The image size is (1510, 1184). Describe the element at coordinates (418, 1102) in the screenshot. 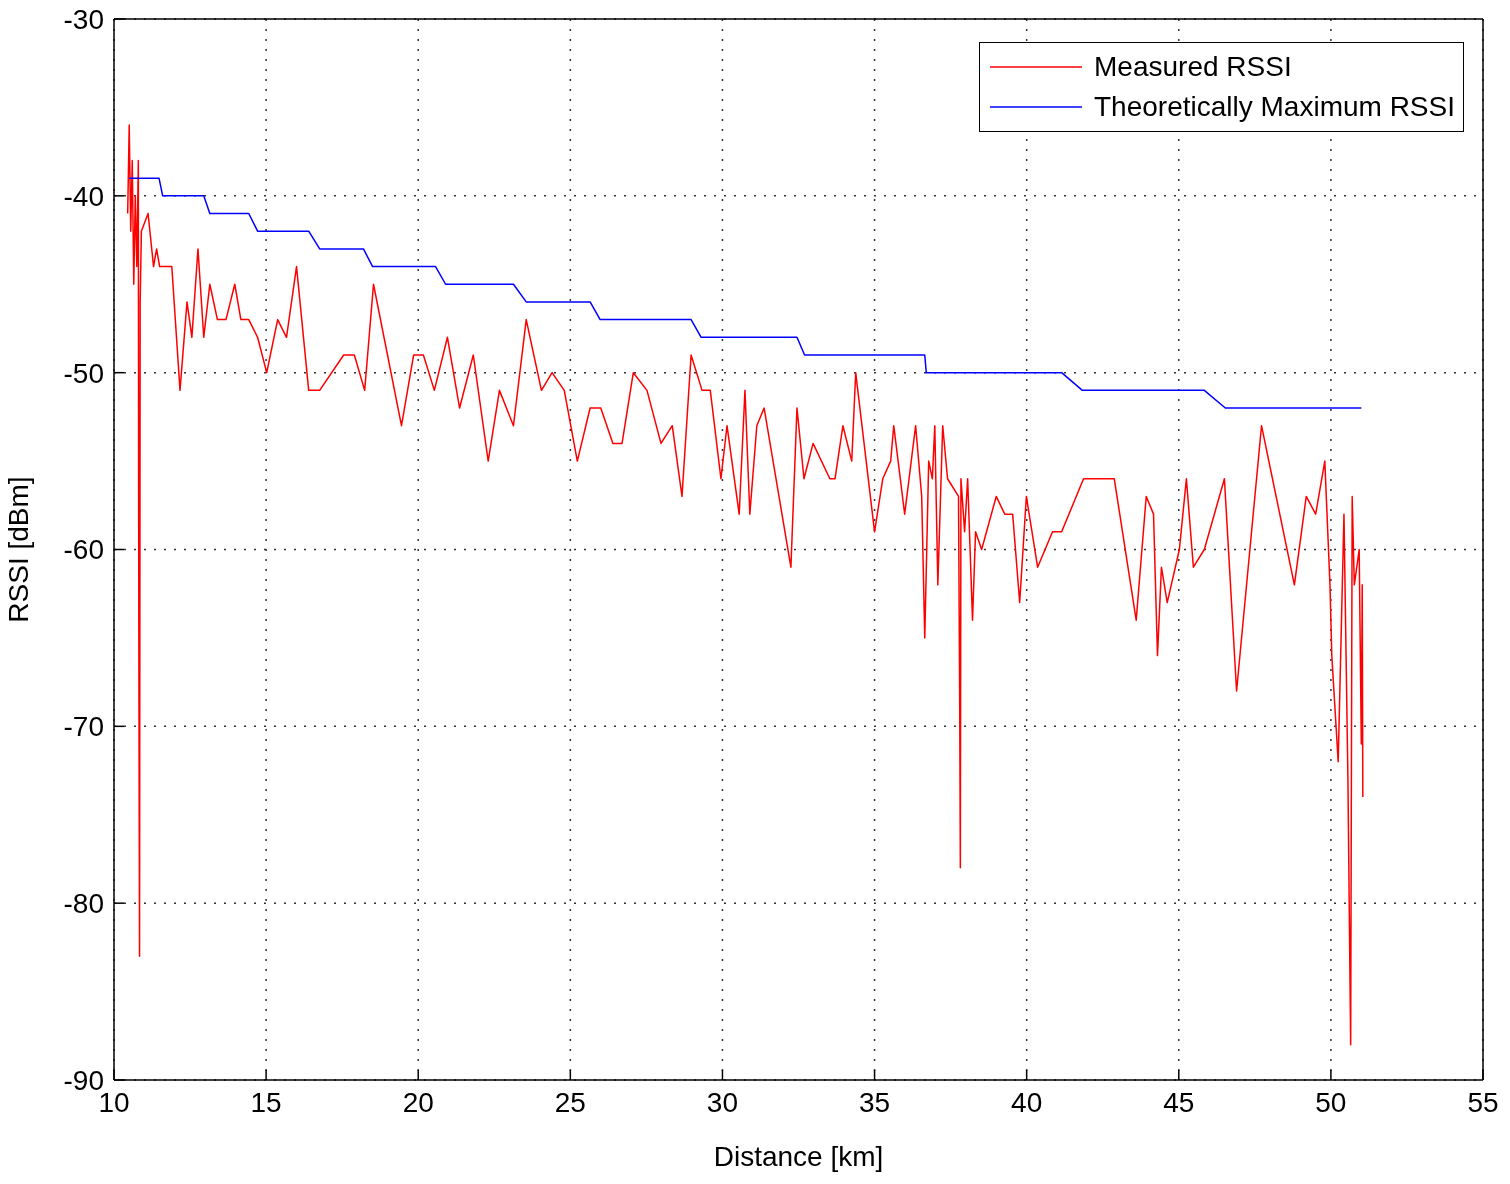

I see `x-tick-label: 20` at that location.